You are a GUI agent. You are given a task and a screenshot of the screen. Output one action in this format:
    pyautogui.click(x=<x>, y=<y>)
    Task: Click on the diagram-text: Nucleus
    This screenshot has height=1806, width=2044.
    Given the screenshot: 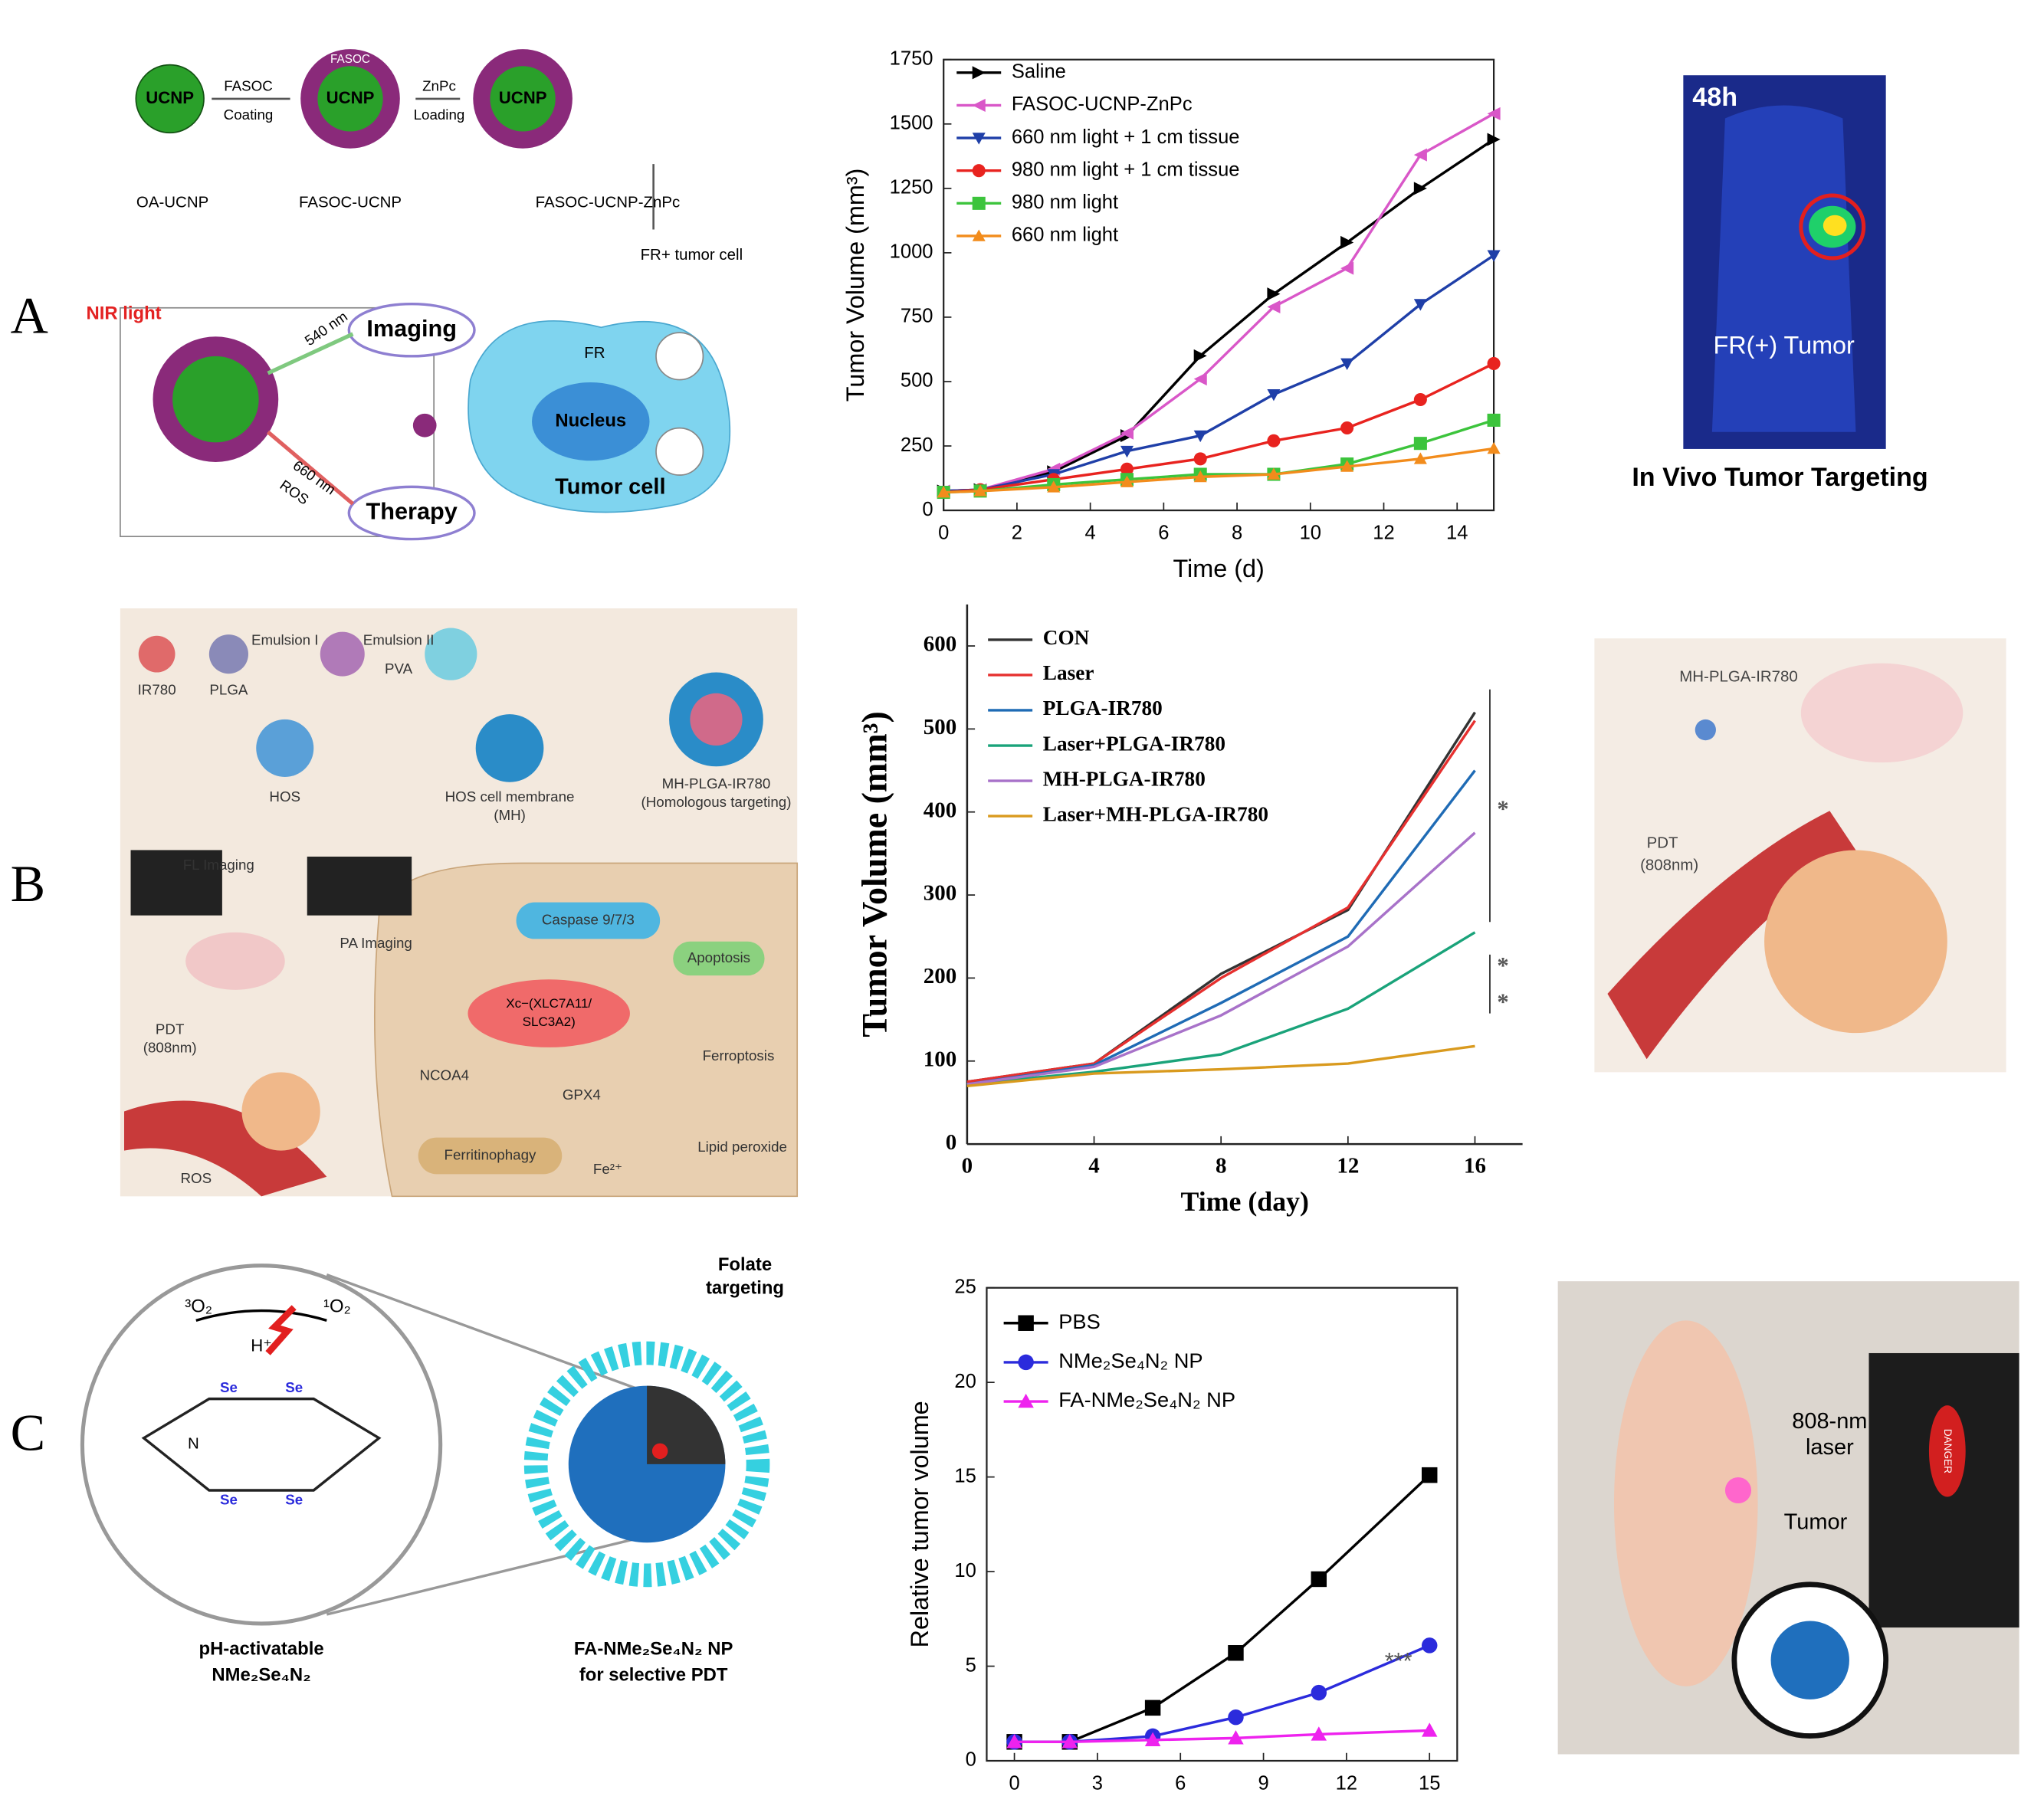 What is the action you would take?
    pyautogui.click(x=591, y=420)
    